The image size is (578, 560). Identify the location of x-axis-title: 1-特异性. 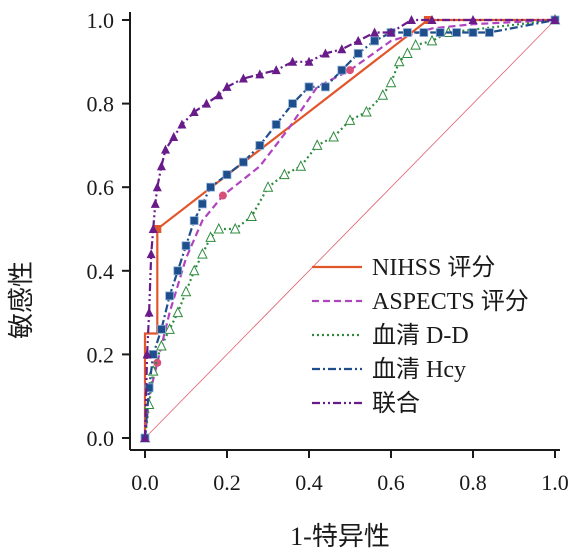
(340, 536).